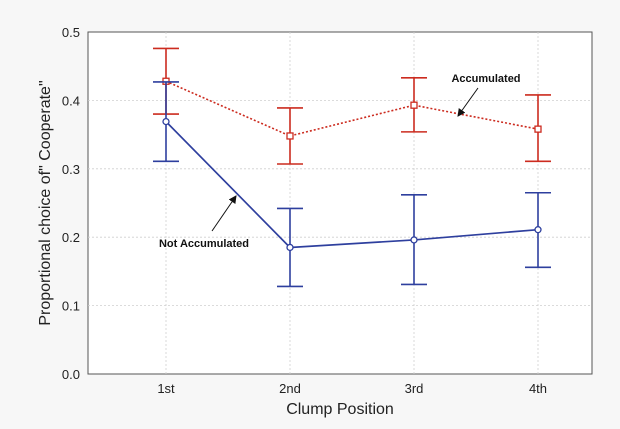  Describe the element at coordinates (352, 388) in the screenshot. I see `x-axis: 1st 2nd 3rd 4th` at that location.